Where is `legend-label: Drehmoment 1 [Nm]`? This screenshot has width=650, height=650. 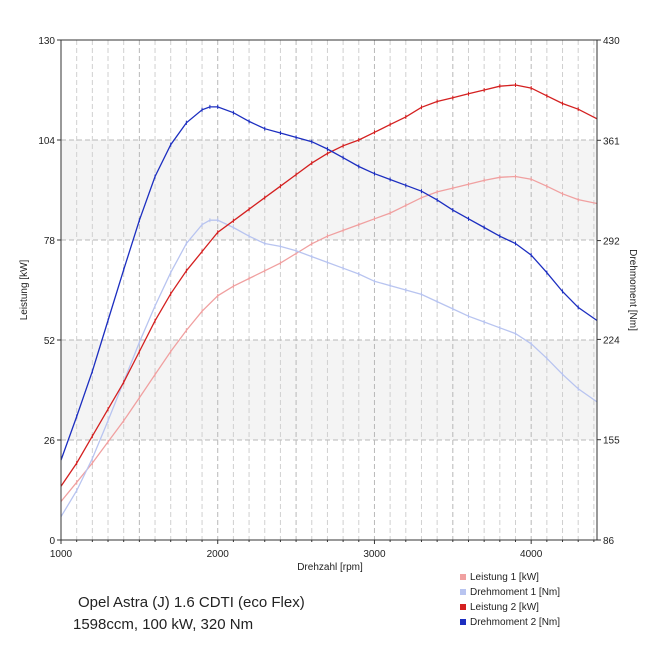
legend-label: Drehmoment 1 [Nm] is located at coordinates (515, 592).